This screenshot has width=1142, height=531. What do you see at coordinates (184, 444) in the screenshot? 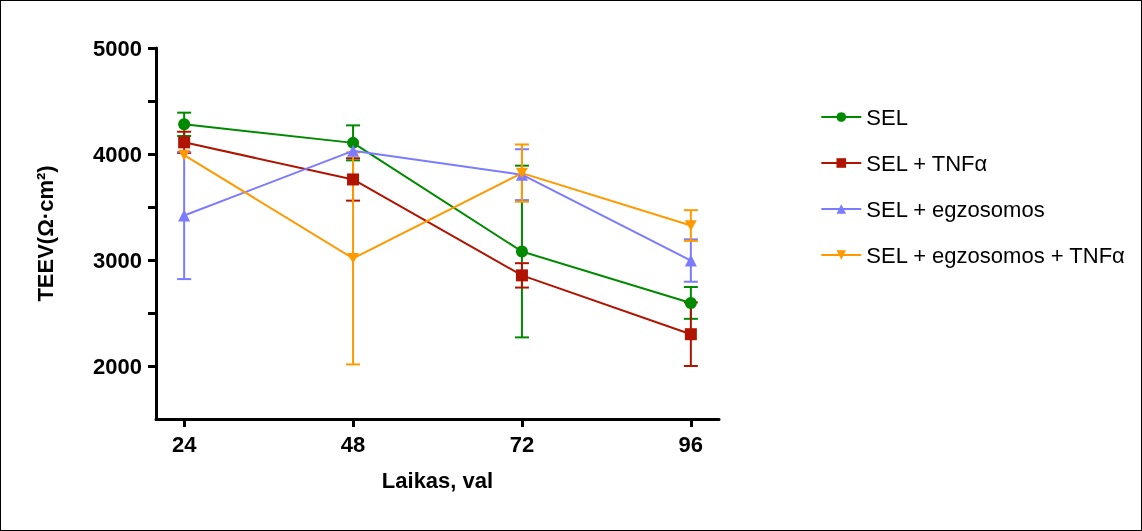
I see `x-tick-label: 24` at bounding box center [184, 444].